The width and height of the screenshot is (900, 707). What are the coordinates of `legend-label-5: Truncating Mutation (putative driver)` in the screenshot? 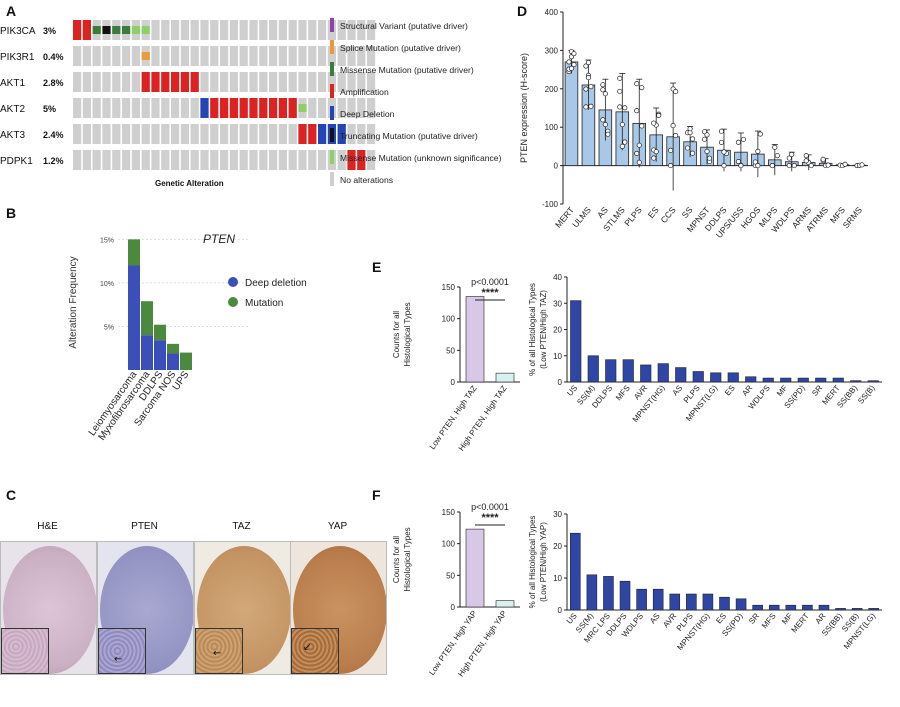 It's located at (409, 136).